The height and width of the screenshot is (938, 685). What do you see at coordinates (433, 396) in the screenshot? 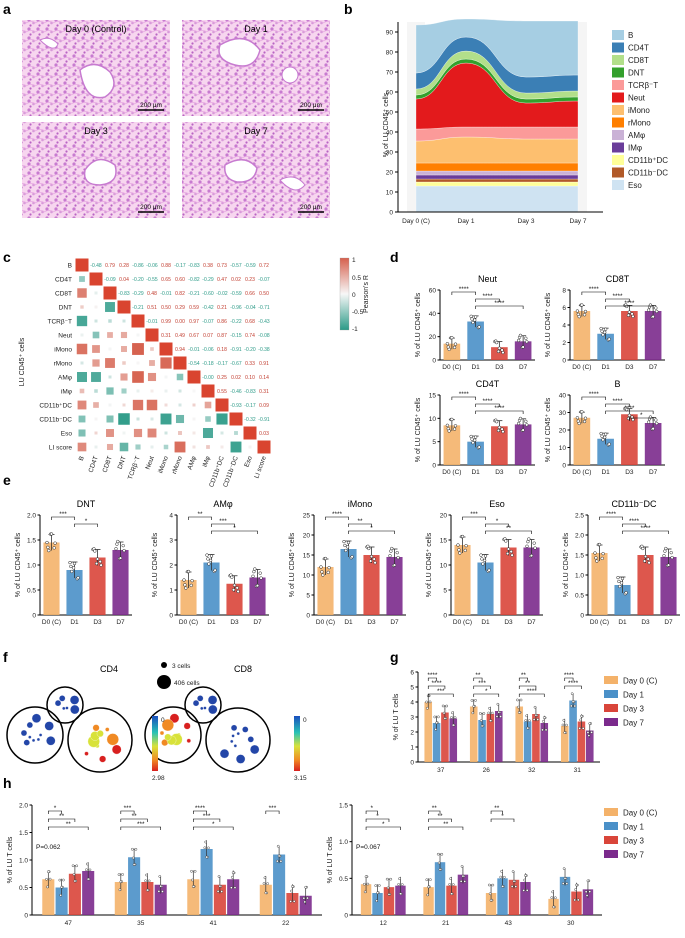
I see `y-tick-label: 15` at bounding box center [433, 396].